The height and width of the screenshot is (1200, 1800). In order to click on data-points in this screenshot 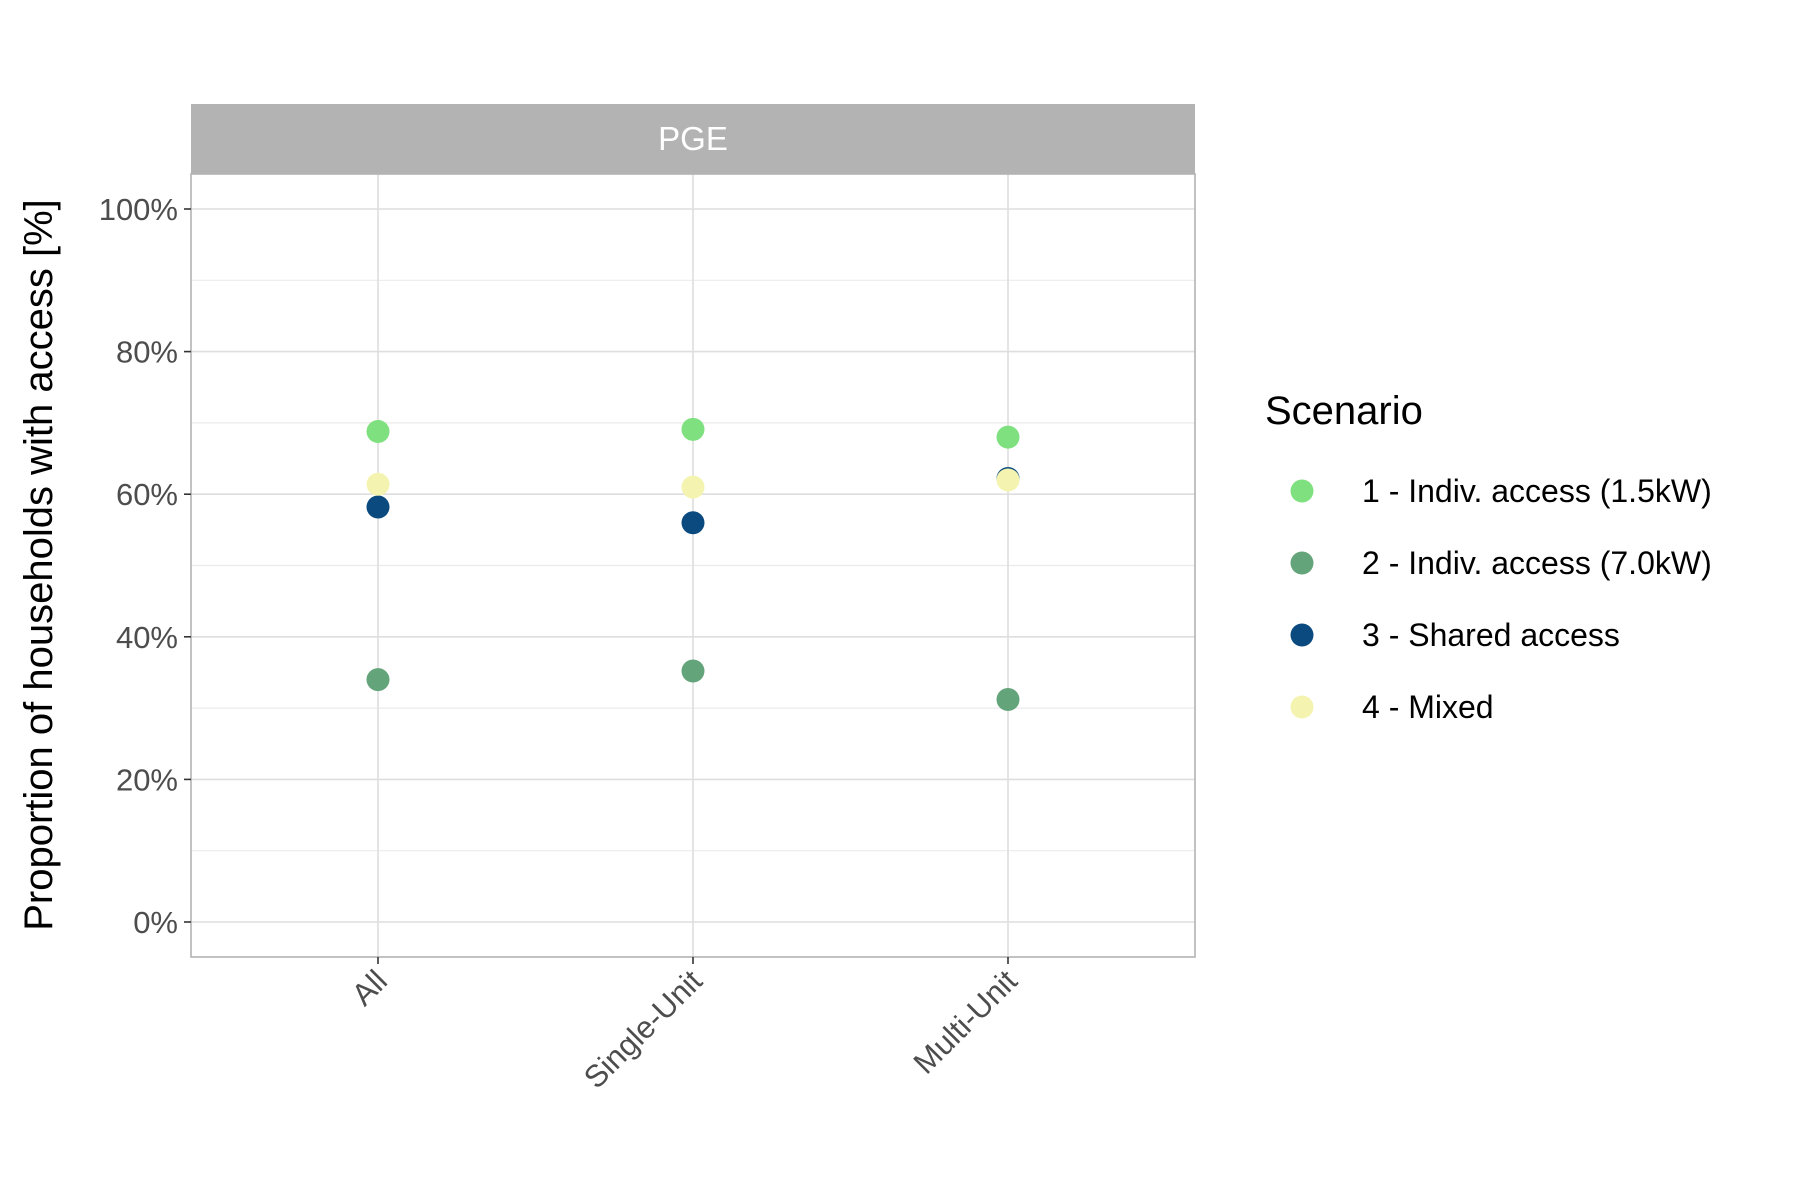, I will do `click(693, 564)`.